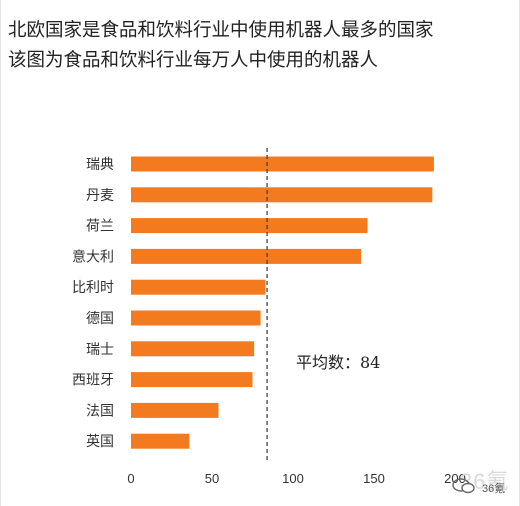 This screenshot has width=520, height=506. I want to click on category-label: 西班牙, so click(93, 381).